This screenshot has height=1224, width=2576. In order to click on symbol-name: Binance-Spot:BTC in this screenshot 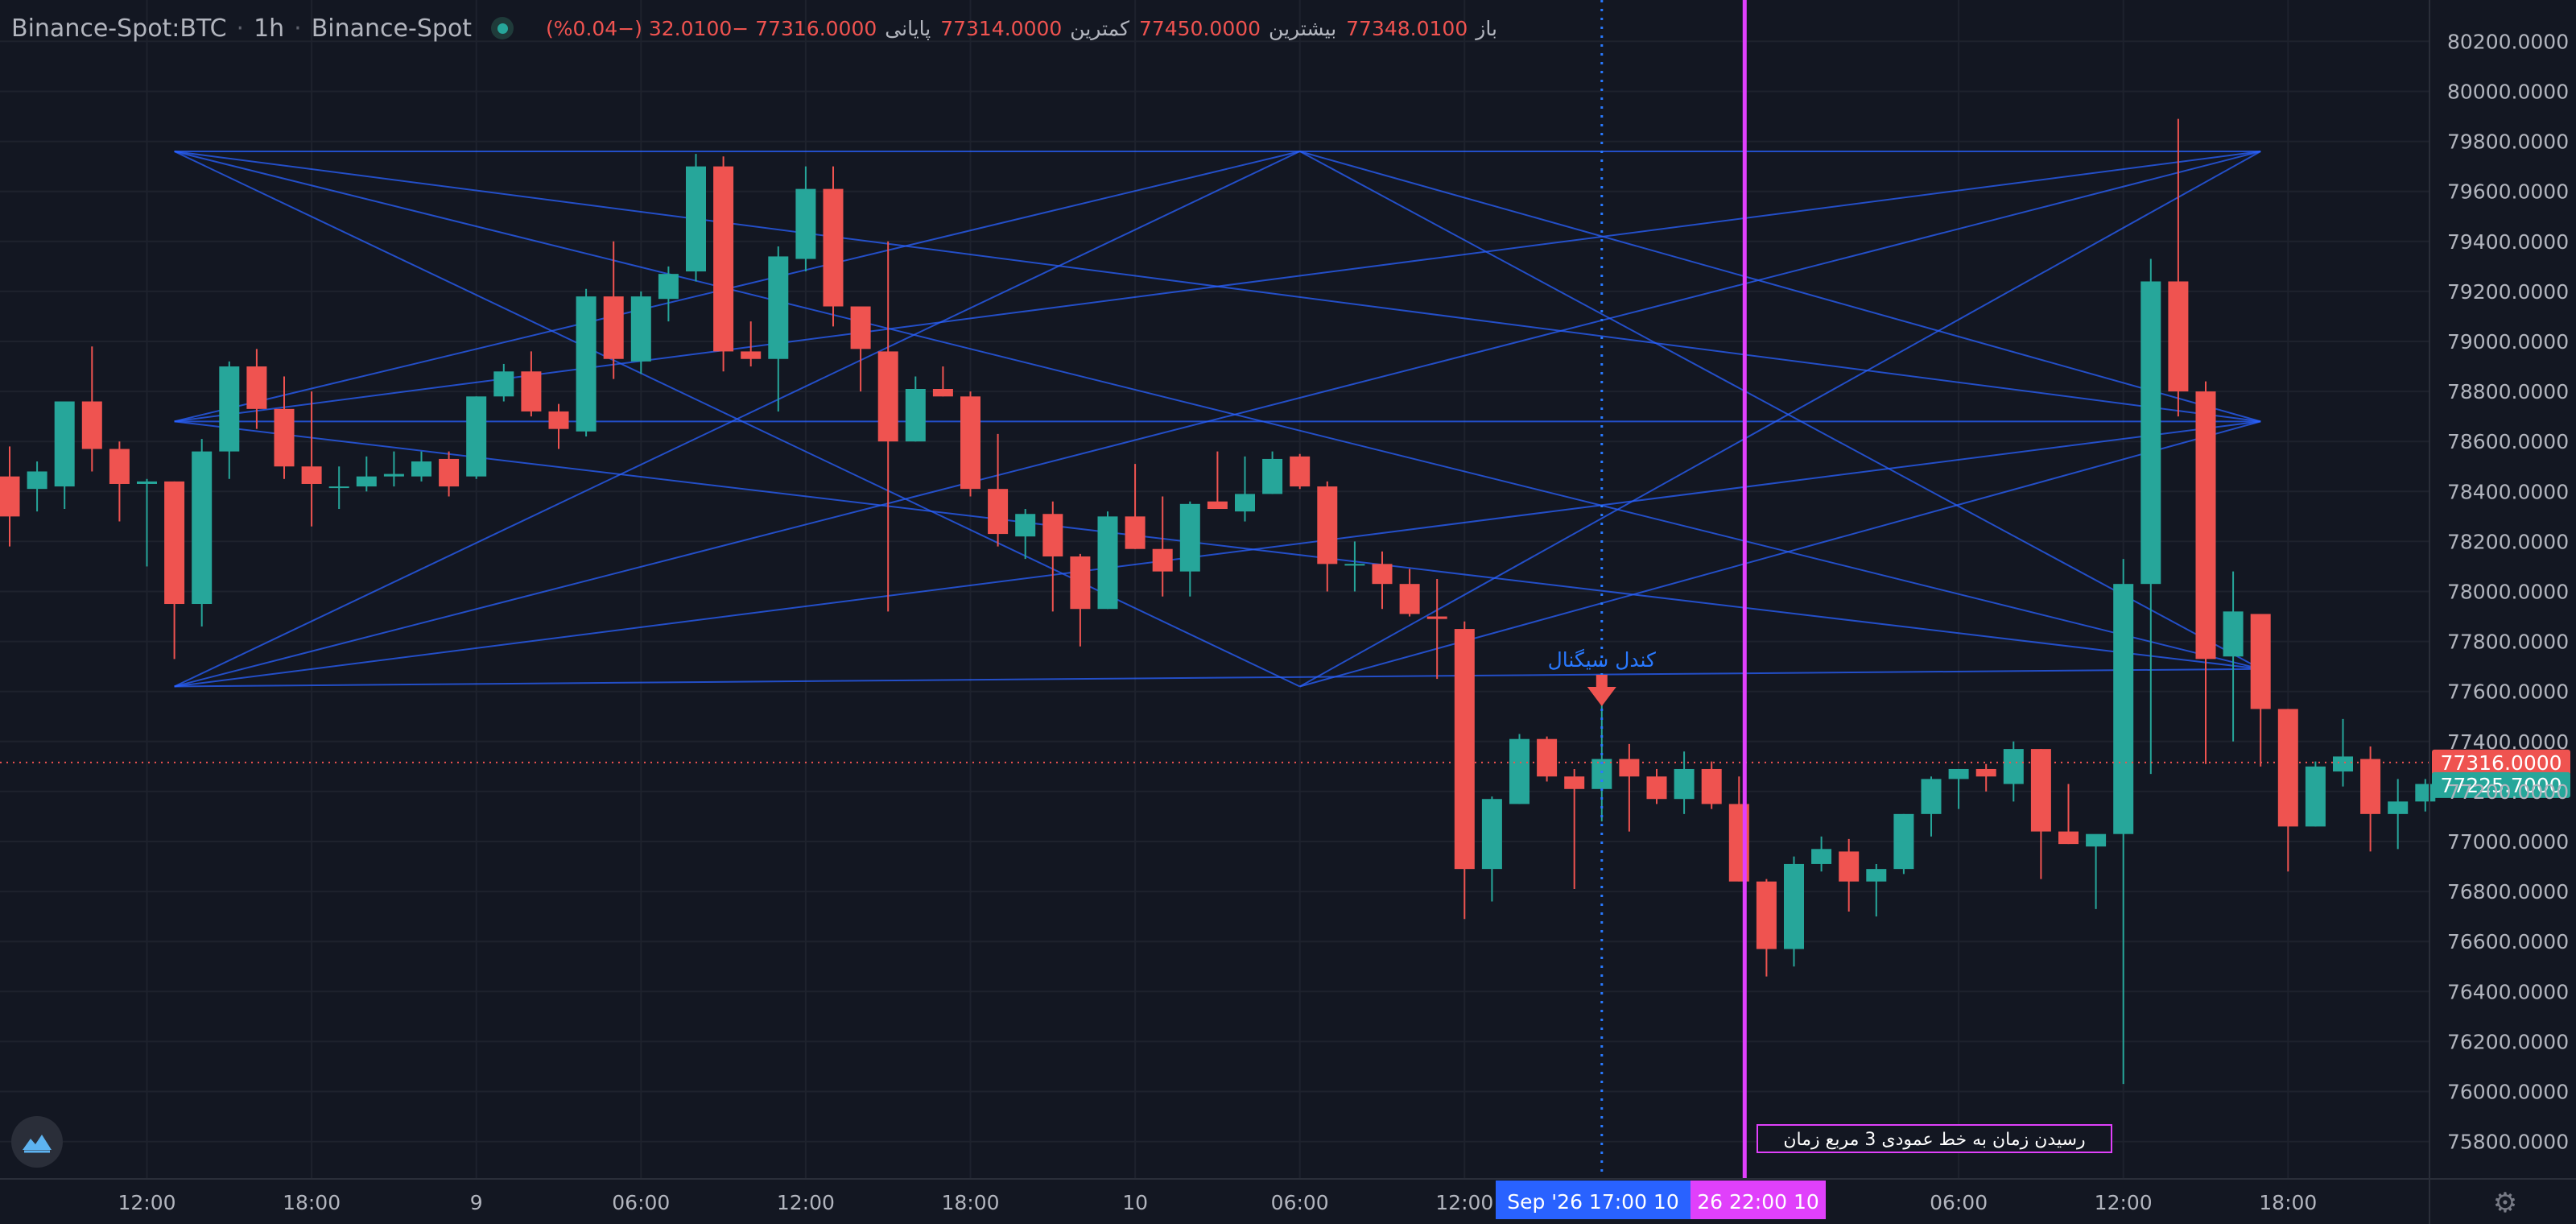, I will do `click(119, 28)`.